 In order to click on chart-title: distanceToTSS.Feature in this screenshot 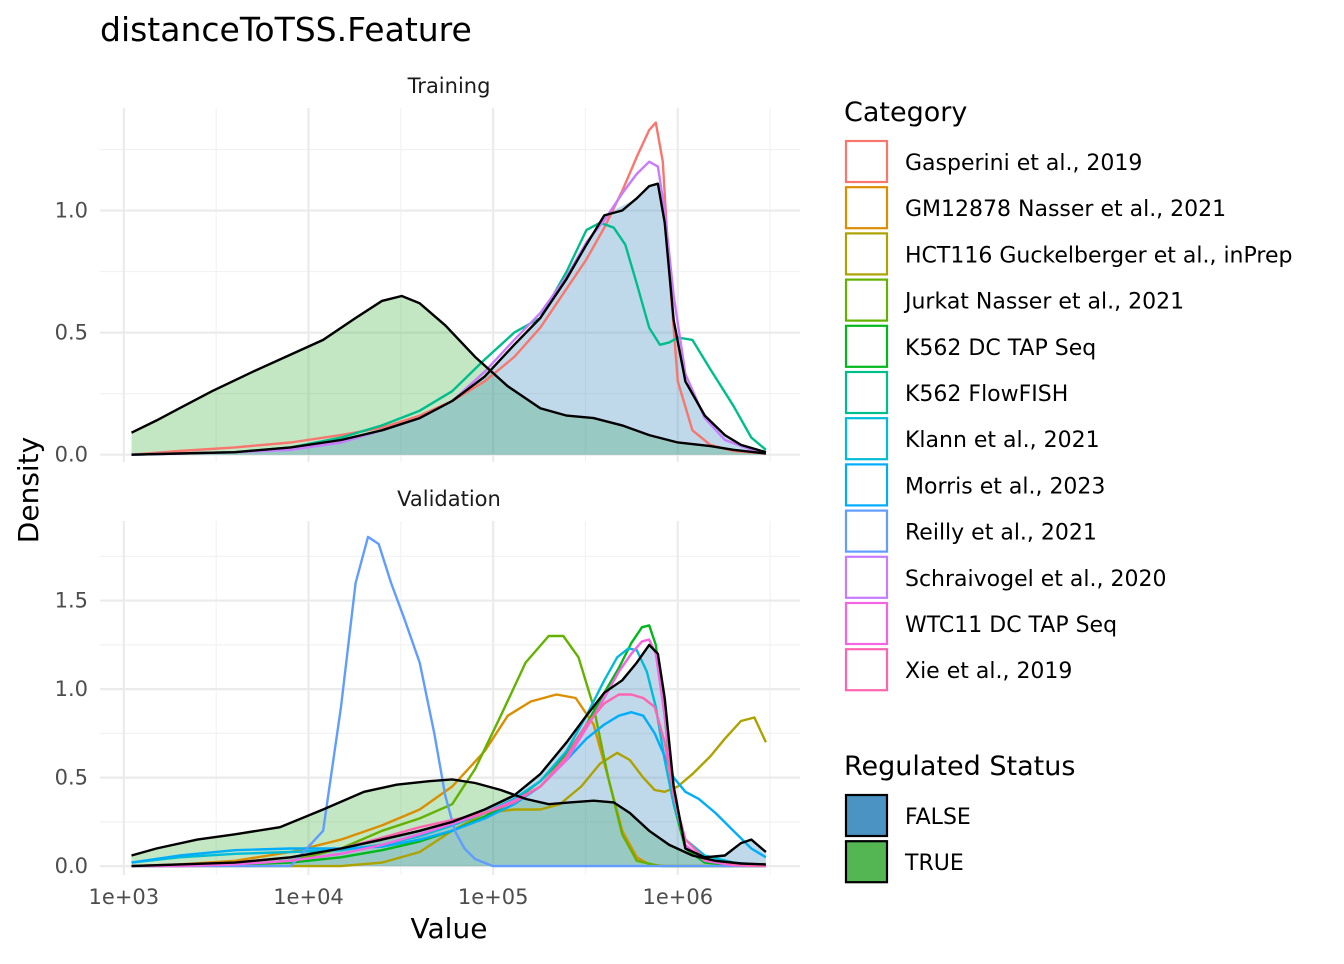, I will do `click(286, 29)`.